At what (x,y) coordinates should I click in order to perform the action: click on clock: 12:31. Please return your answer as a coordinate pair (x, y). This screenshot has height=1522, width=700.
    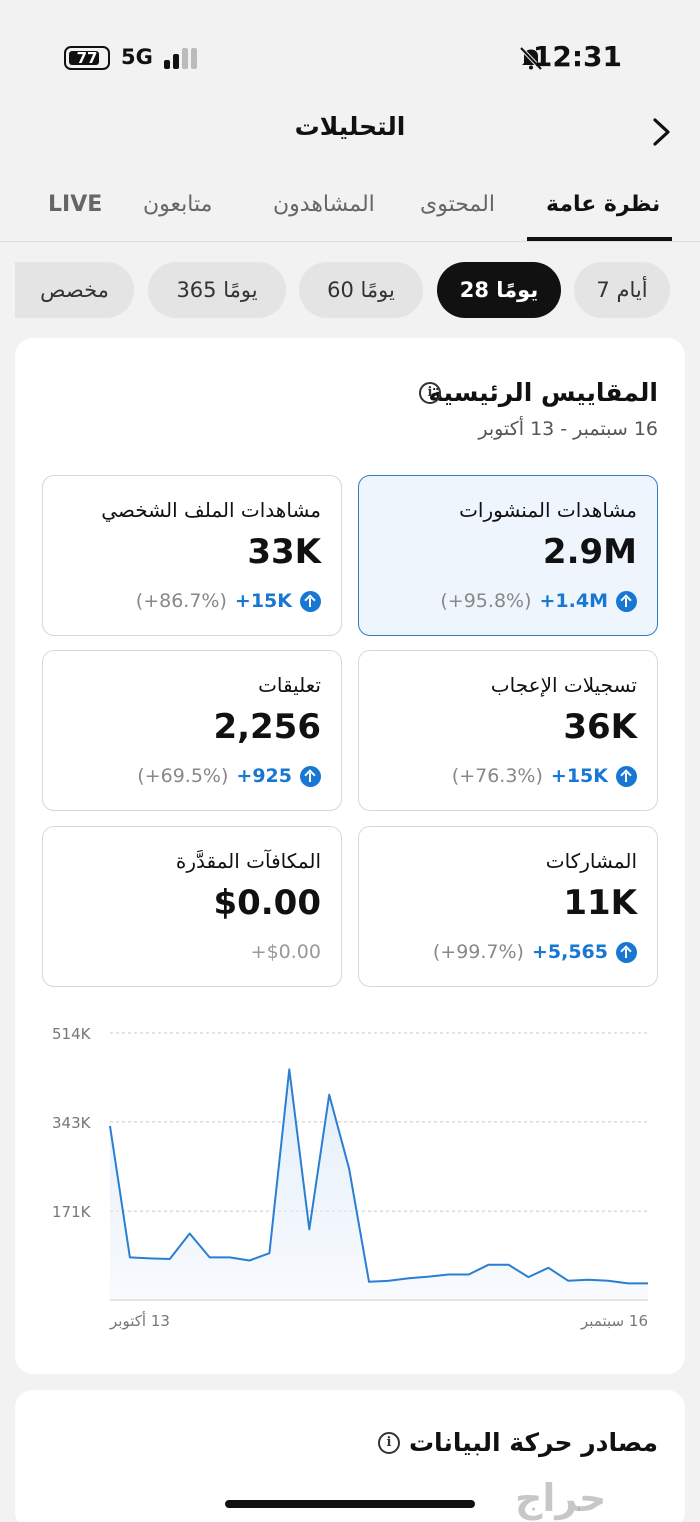
    Looking at the image, I should click on (577, 56).